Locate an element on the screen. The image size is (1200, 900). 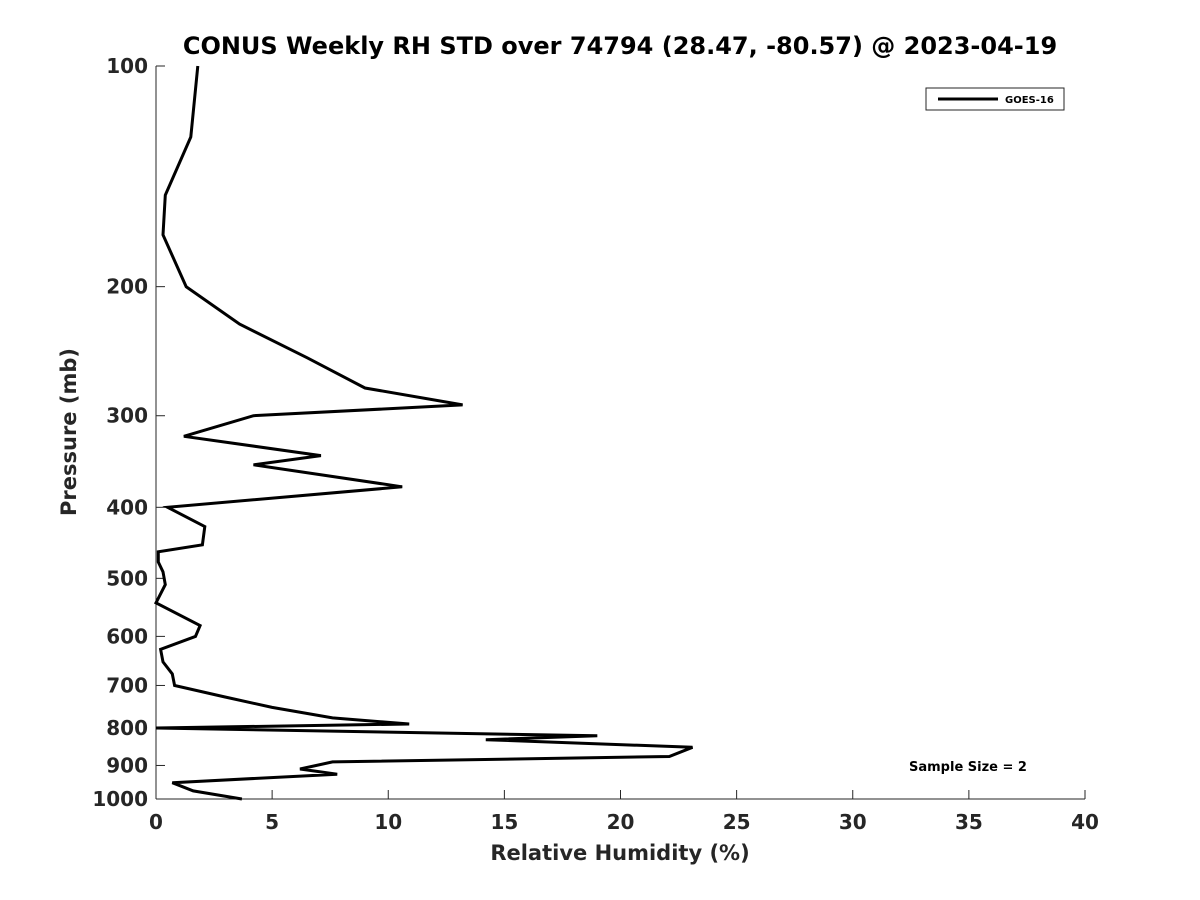
y-tick-label: 600 is located at coordinates (127, 636).